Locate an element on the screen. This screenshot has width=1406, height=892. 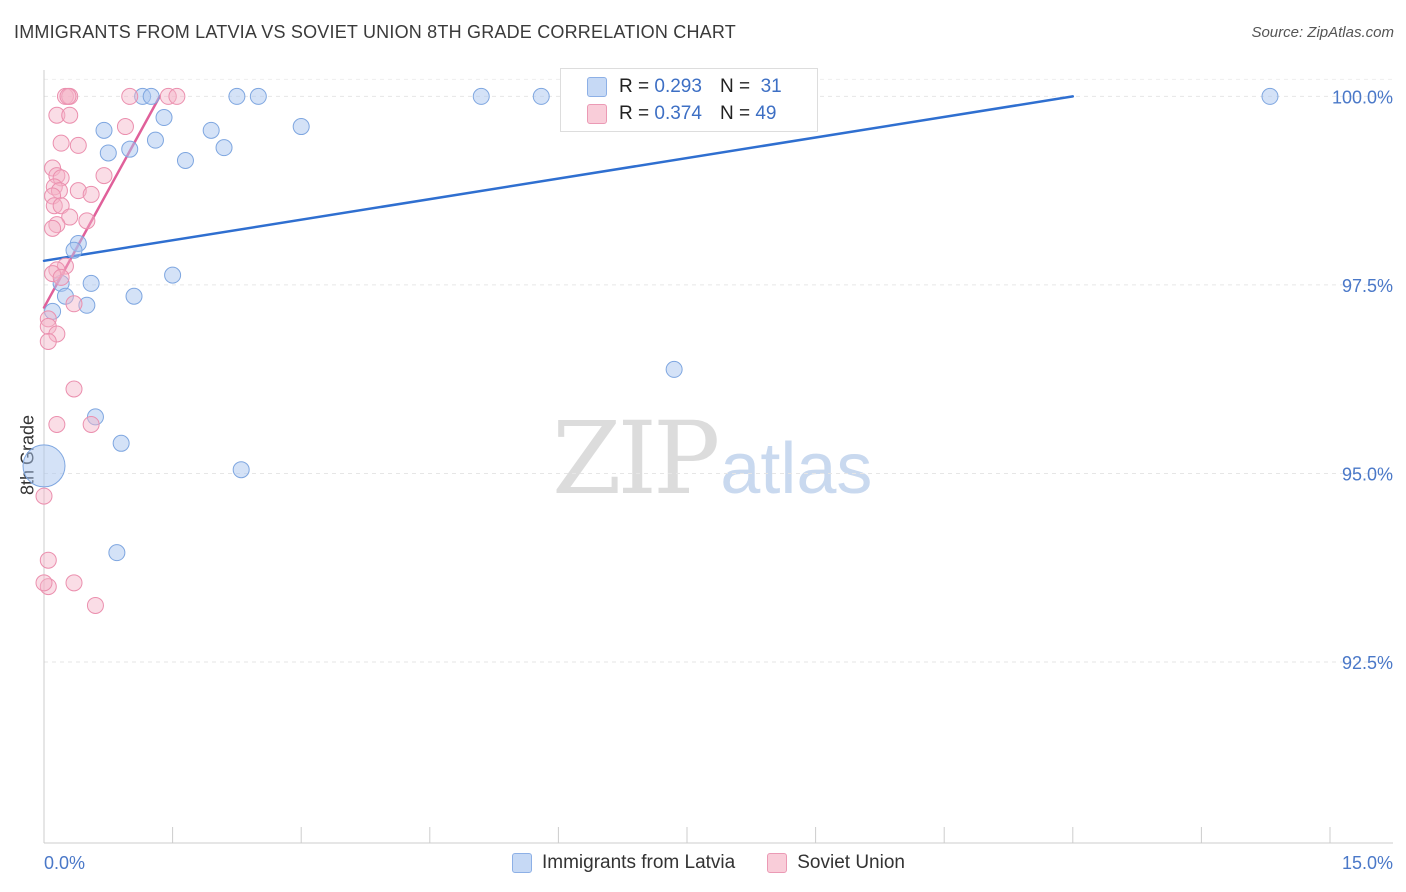
legend-item-latvia: Immigrants from Latvia is located at coordinates (623, 863).